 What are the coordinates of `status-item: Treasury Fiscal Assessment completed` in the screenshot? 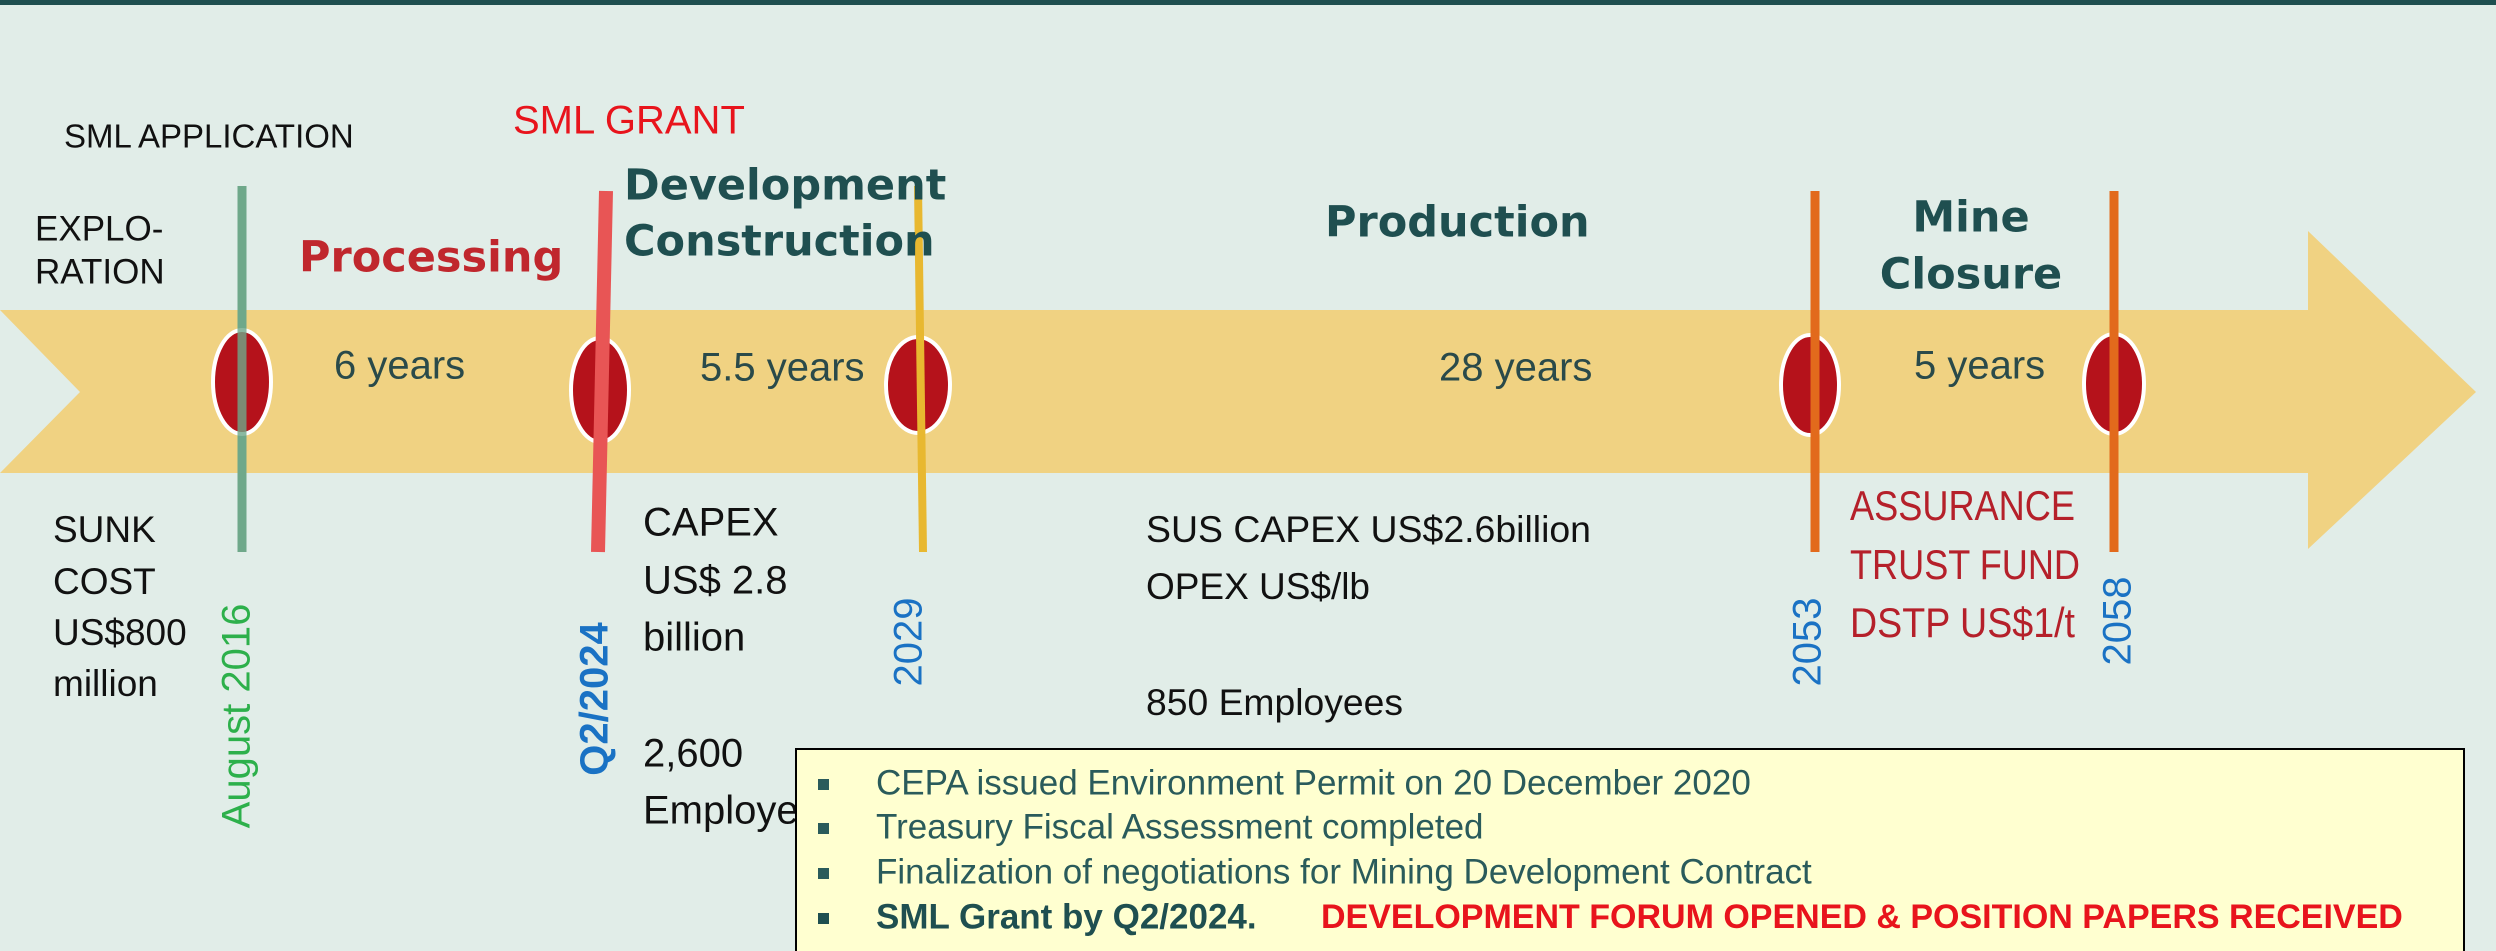 It's located at (1180, 826).